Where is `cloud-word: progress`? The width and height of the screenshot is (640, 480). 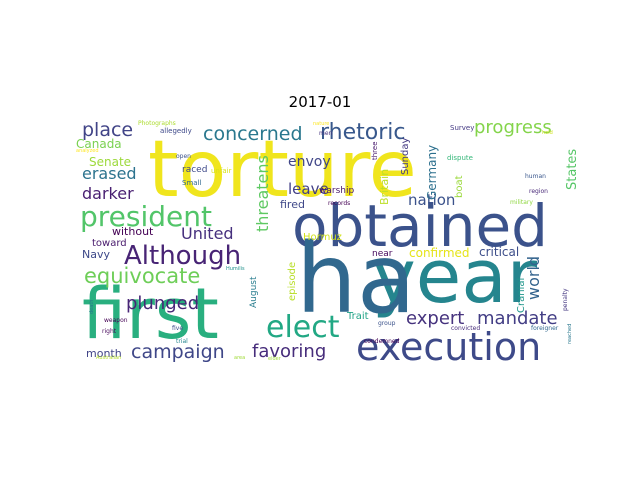
cloud-word: progress is located at coordinates (513, 127).